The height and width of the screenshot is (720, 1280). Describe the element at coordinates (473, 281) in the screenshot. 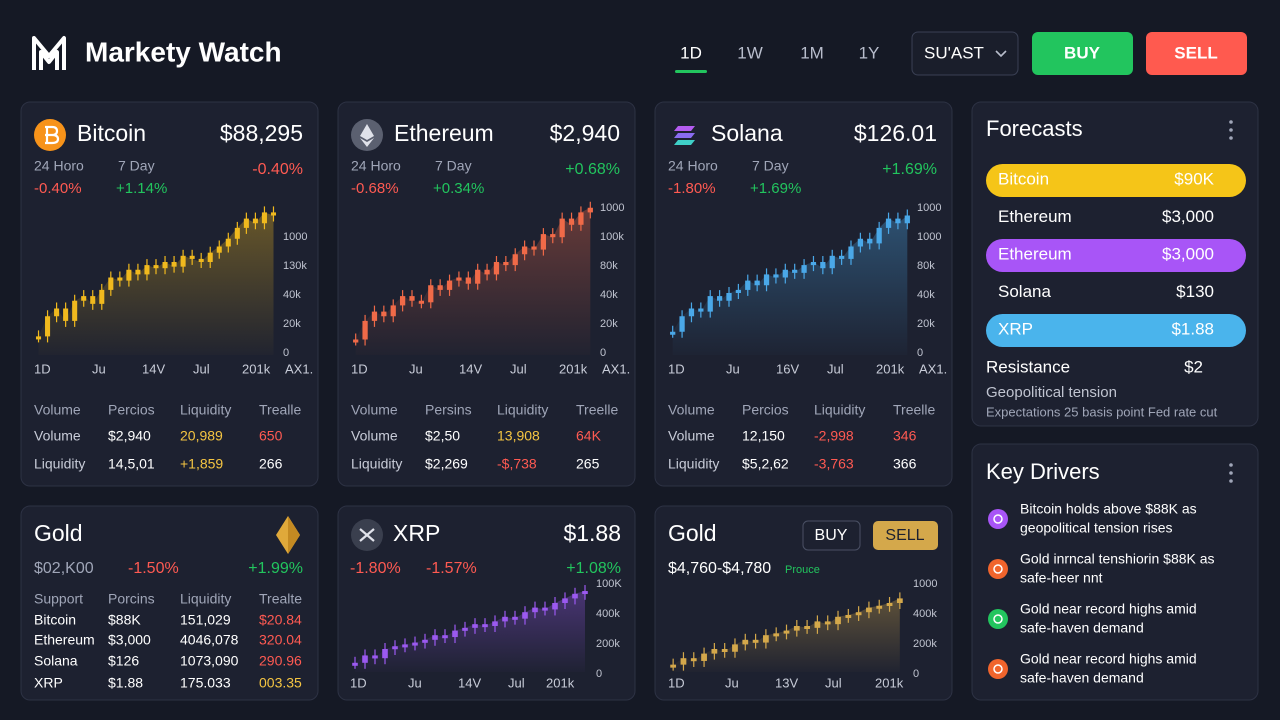

I see `price-area` at that location.